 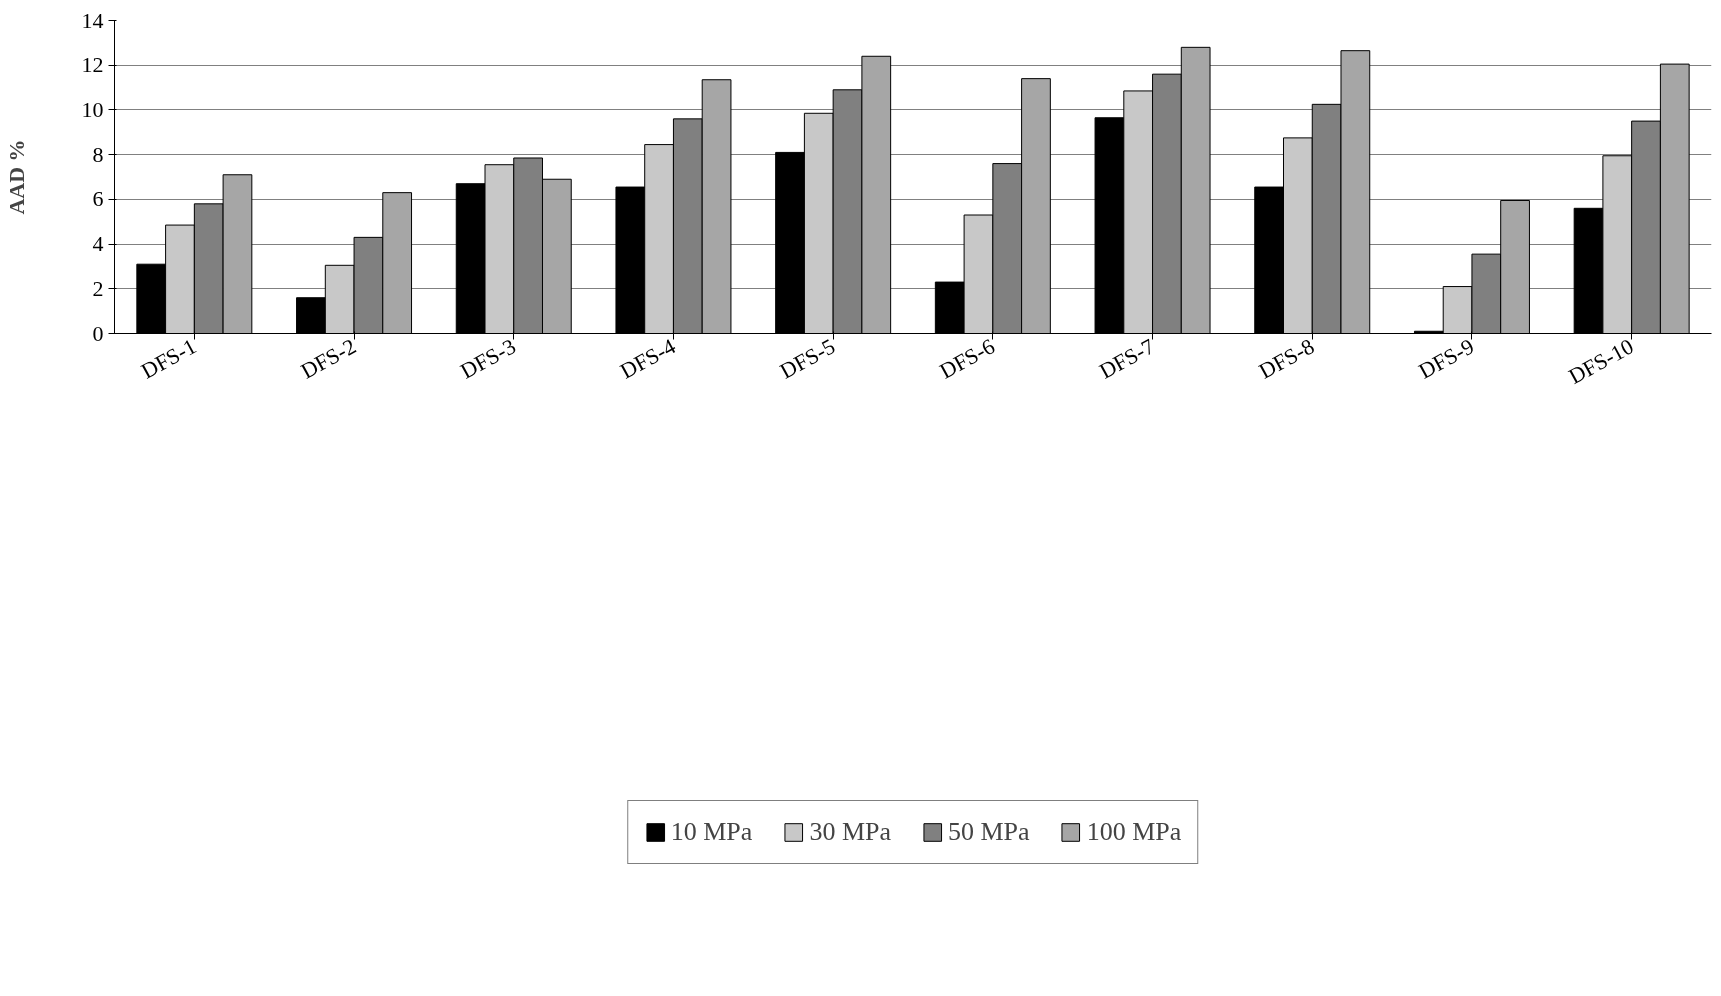 I want to click on y-tick-label: 8, so click(x=98, y=154).